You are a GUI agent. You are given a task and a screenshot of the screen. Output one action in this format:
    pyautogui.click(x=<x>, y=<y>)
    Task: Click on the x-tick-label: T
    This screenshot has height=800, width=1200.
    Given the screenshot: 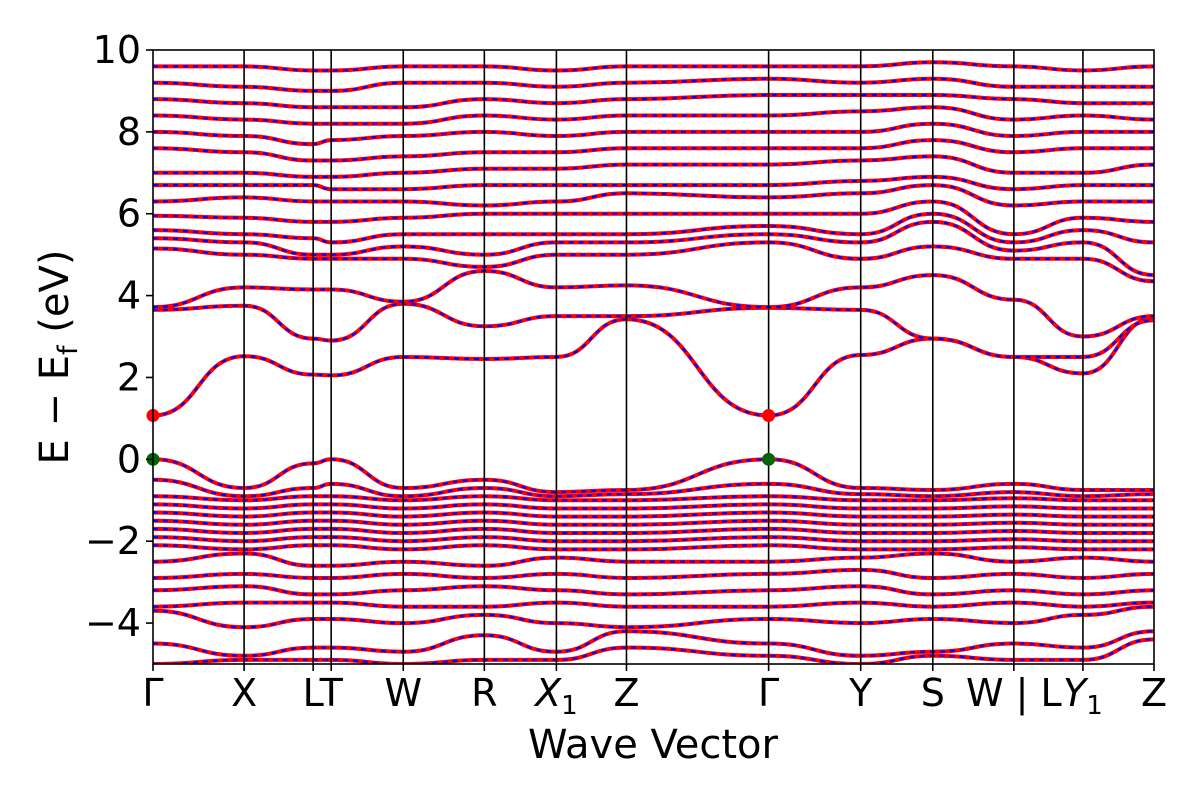 What is the action you would take?
    pyautogui.click(x=331, y=693)
    